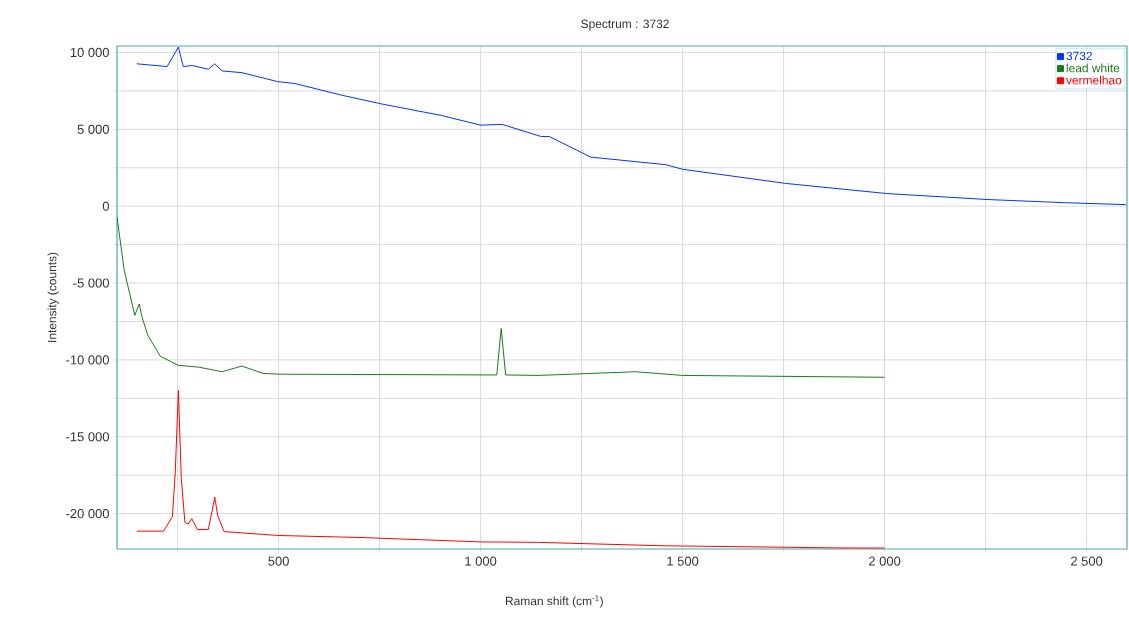 This screenshot has height=619, width=1129. Describe the element at coordinates (87, 514) in the screenshot. I see `y-tick-label: -20 000` at that location.